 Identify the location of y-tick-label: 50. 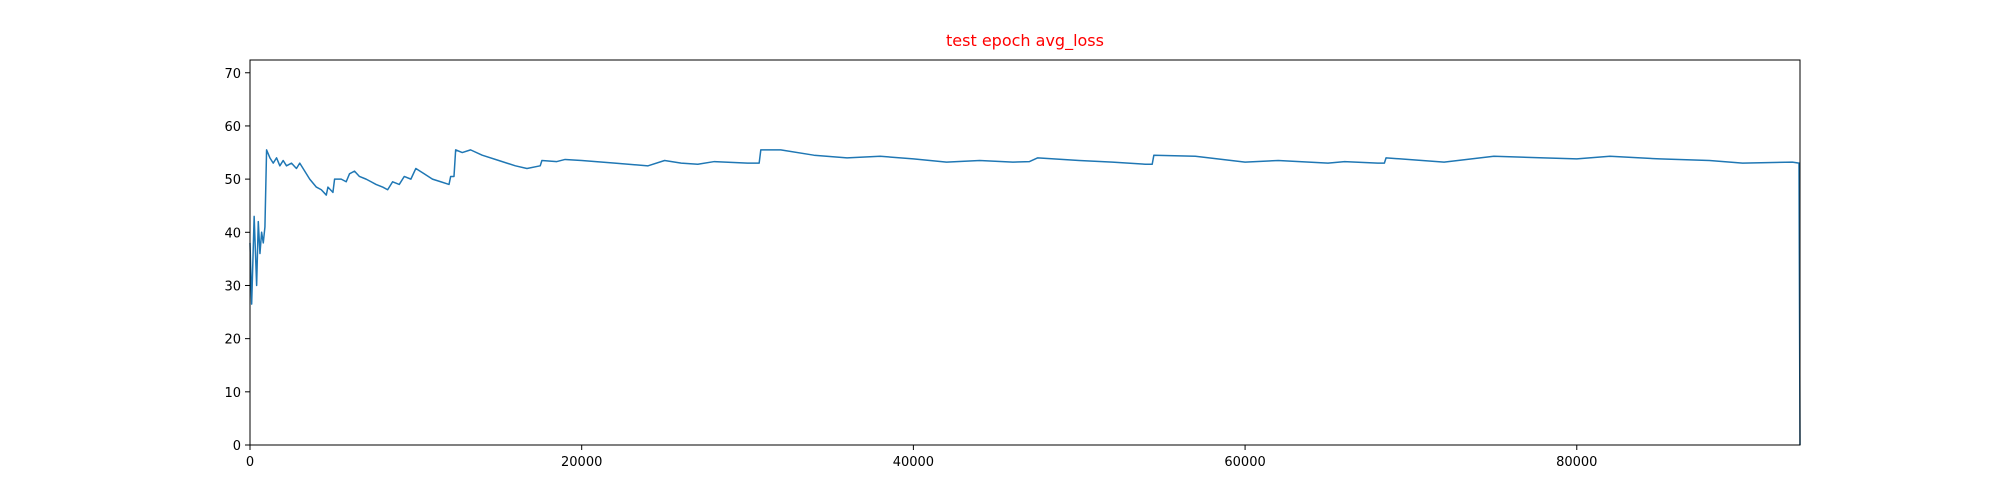
(232, 180).